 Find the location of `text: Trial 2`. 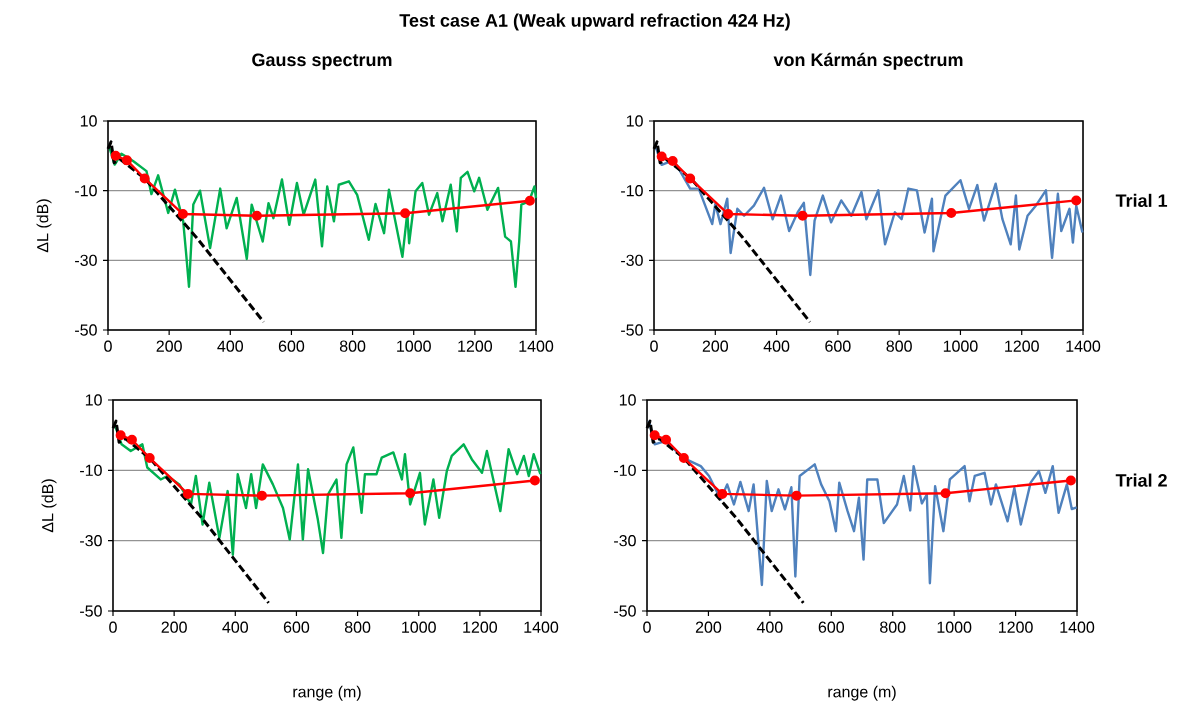

text: Trial 2 is located at coordinates (1141, 480).